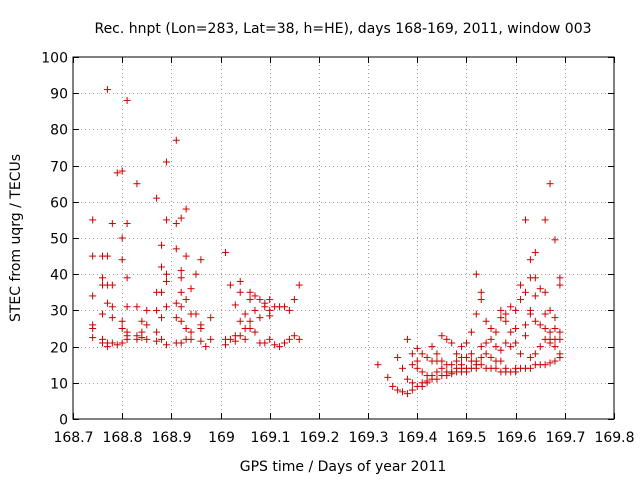 Image resolution: width=640 pixels, height=480 pixels. Describe the element at coordinates (59, 385) in the screenshot. I see `y-tick-label: 10` at that location.